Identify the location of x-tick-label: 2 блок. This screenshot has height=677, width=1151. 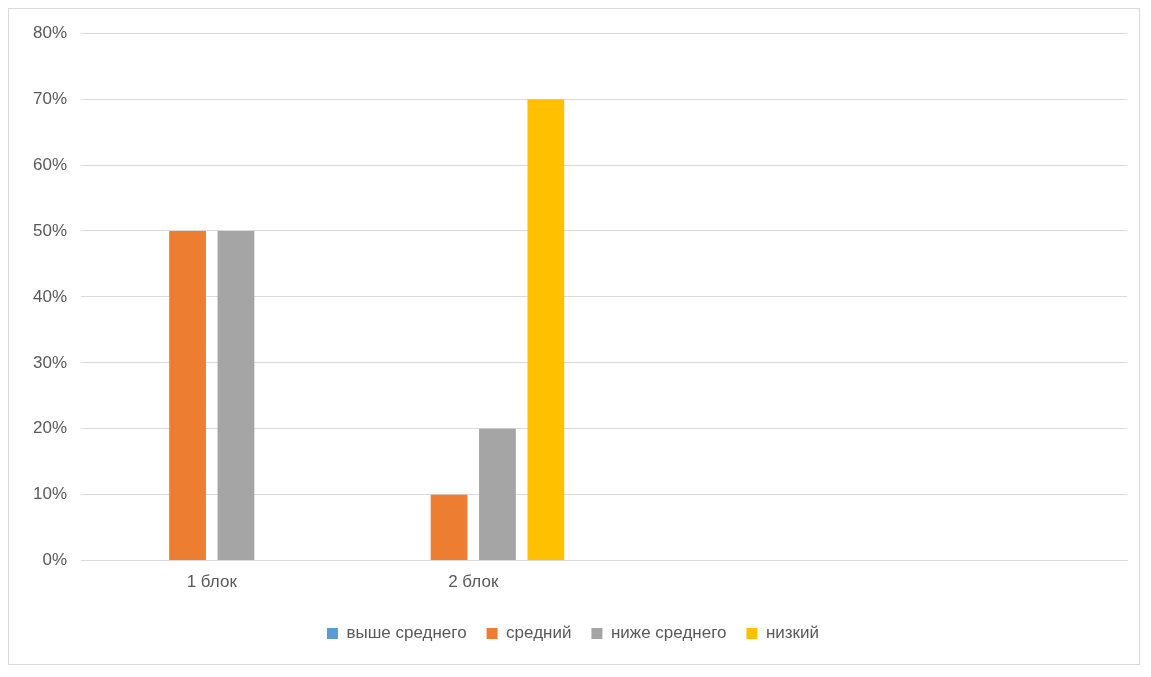
(473, 582).